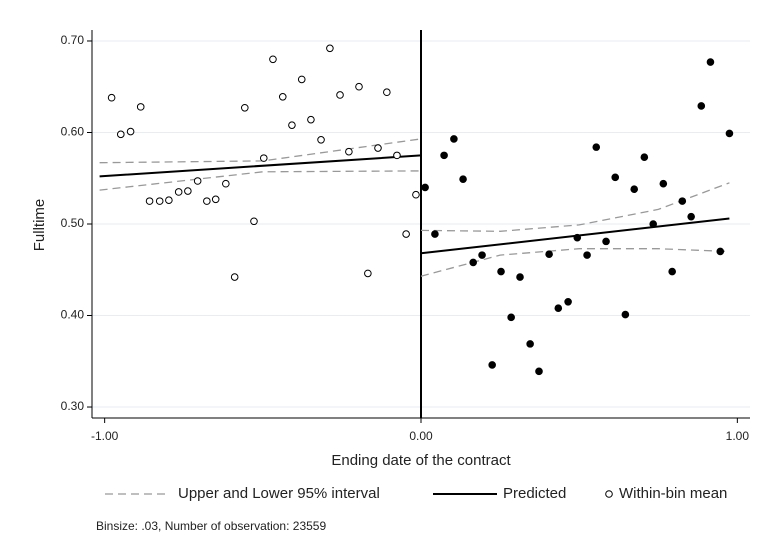 Image resolution: width=757 pixels, height=540 pixels. Describe the element at coordinates (39, 225) in the screenshot. I see `y-axis-title: Fulltime` at that location.